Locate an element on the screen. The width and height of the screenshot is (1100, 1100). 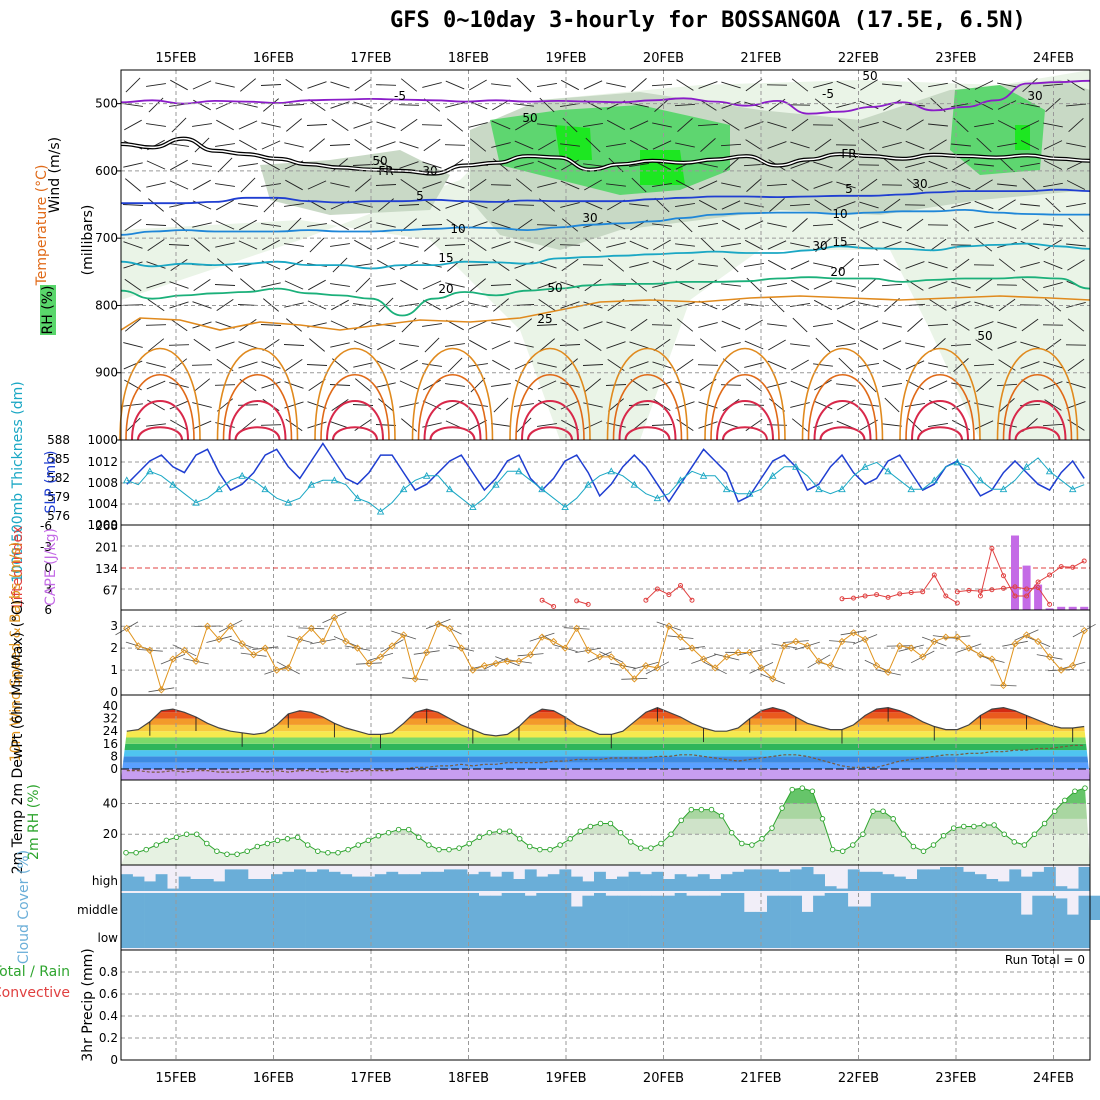
wind-barb-10m is located at coordinates (127, 628).